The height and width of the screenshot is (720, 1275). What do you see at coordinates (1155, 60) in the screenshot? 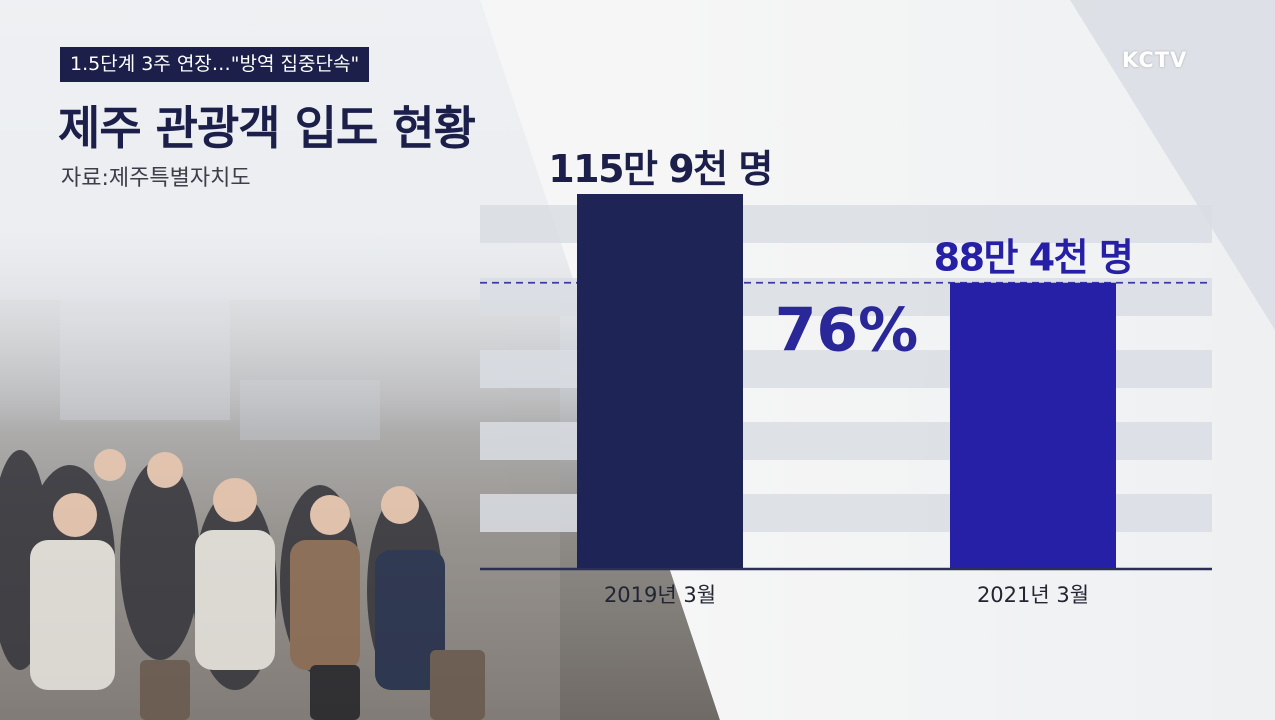
I see `kctv-logo: KCTV` at bounding box center [1155, 60].